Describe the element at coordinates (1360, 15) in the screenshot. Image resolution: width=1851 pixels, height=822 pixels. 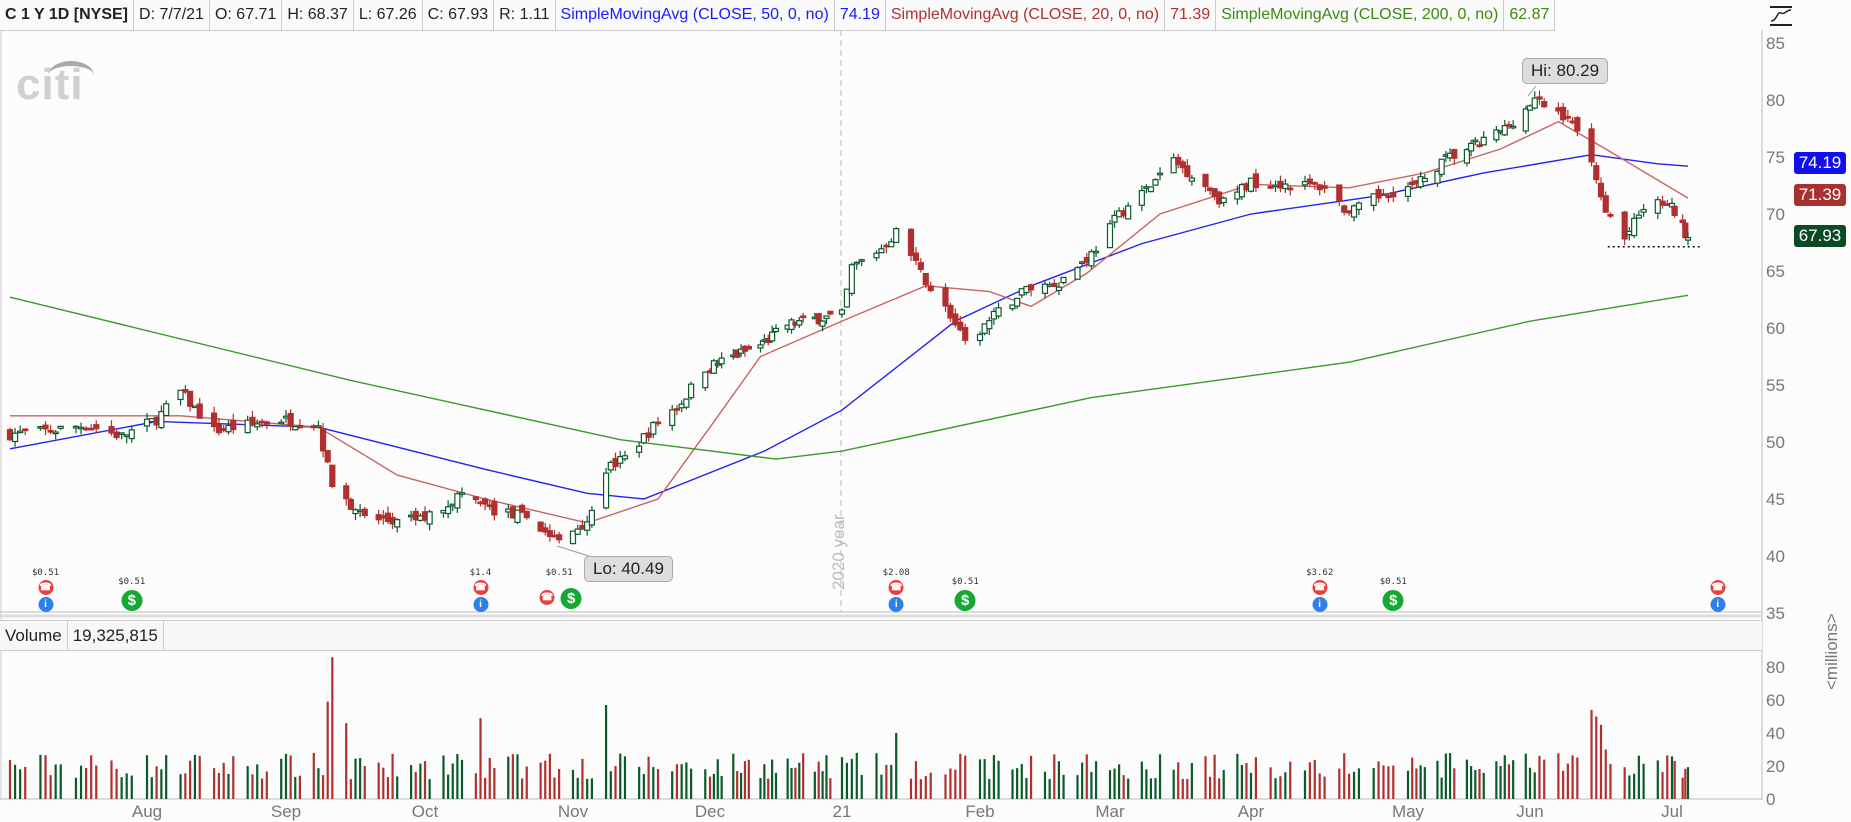
I see `sma200-label: SimpleMovingAvg (CLOSE, 200, 0, no)` at that location.